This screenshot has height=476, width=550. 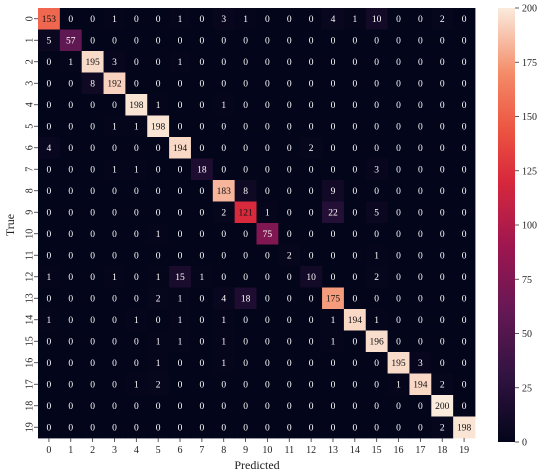 I want to click on cell-label-10-14: 0, so click(x=354, y=235).